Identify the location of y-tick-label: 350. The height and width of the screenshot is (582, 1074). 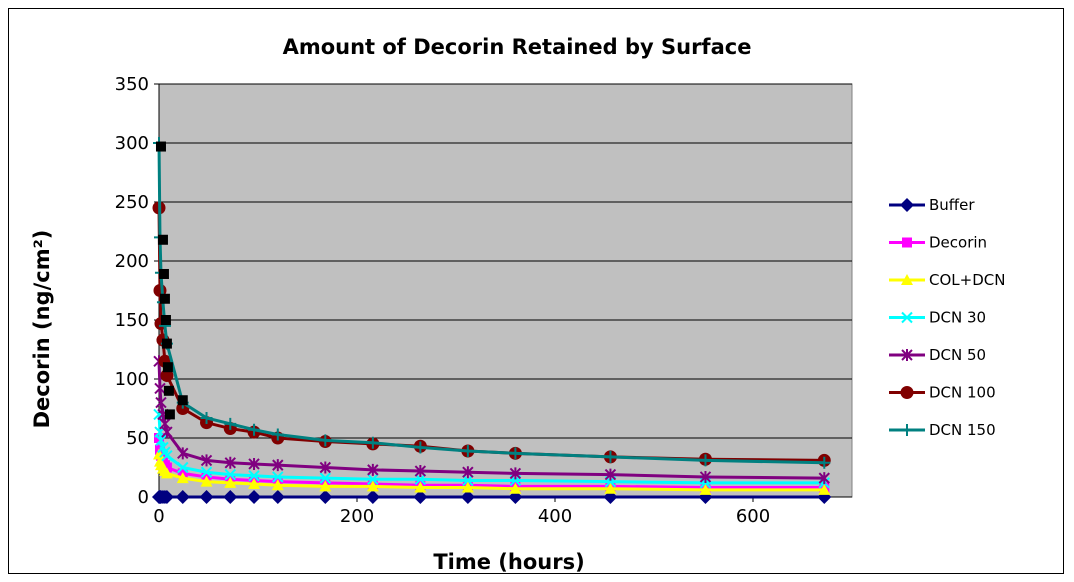
(132, 84).